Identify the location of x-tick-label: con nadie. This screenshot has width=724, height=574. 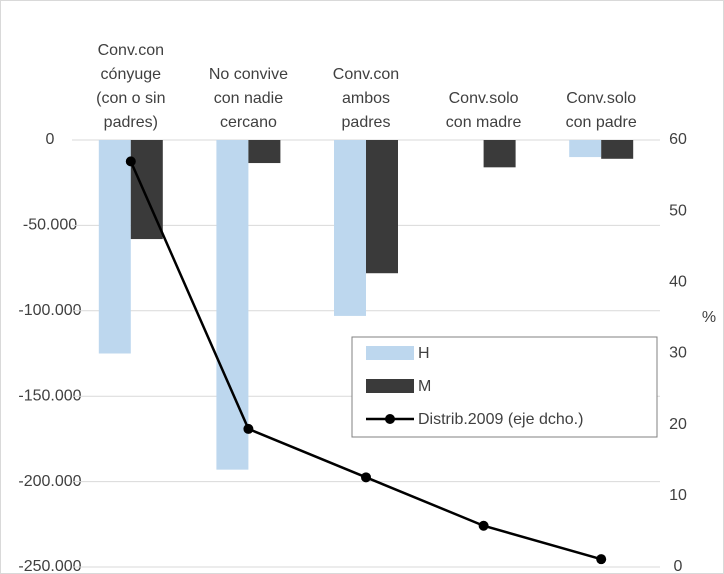
(248, 98).